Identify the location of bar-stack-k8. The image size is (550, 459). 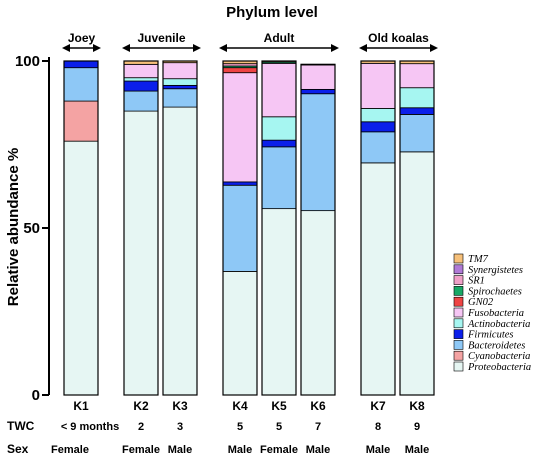
(417, 228).